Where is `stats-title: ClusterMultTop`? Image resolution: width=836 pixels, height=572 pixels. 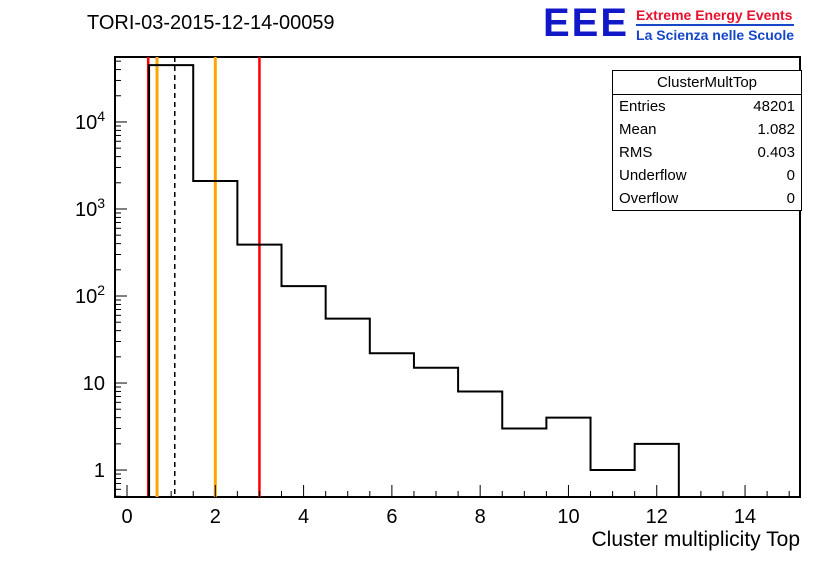 stats-title: ClusterMultTop is located at coordinates (707, 83).